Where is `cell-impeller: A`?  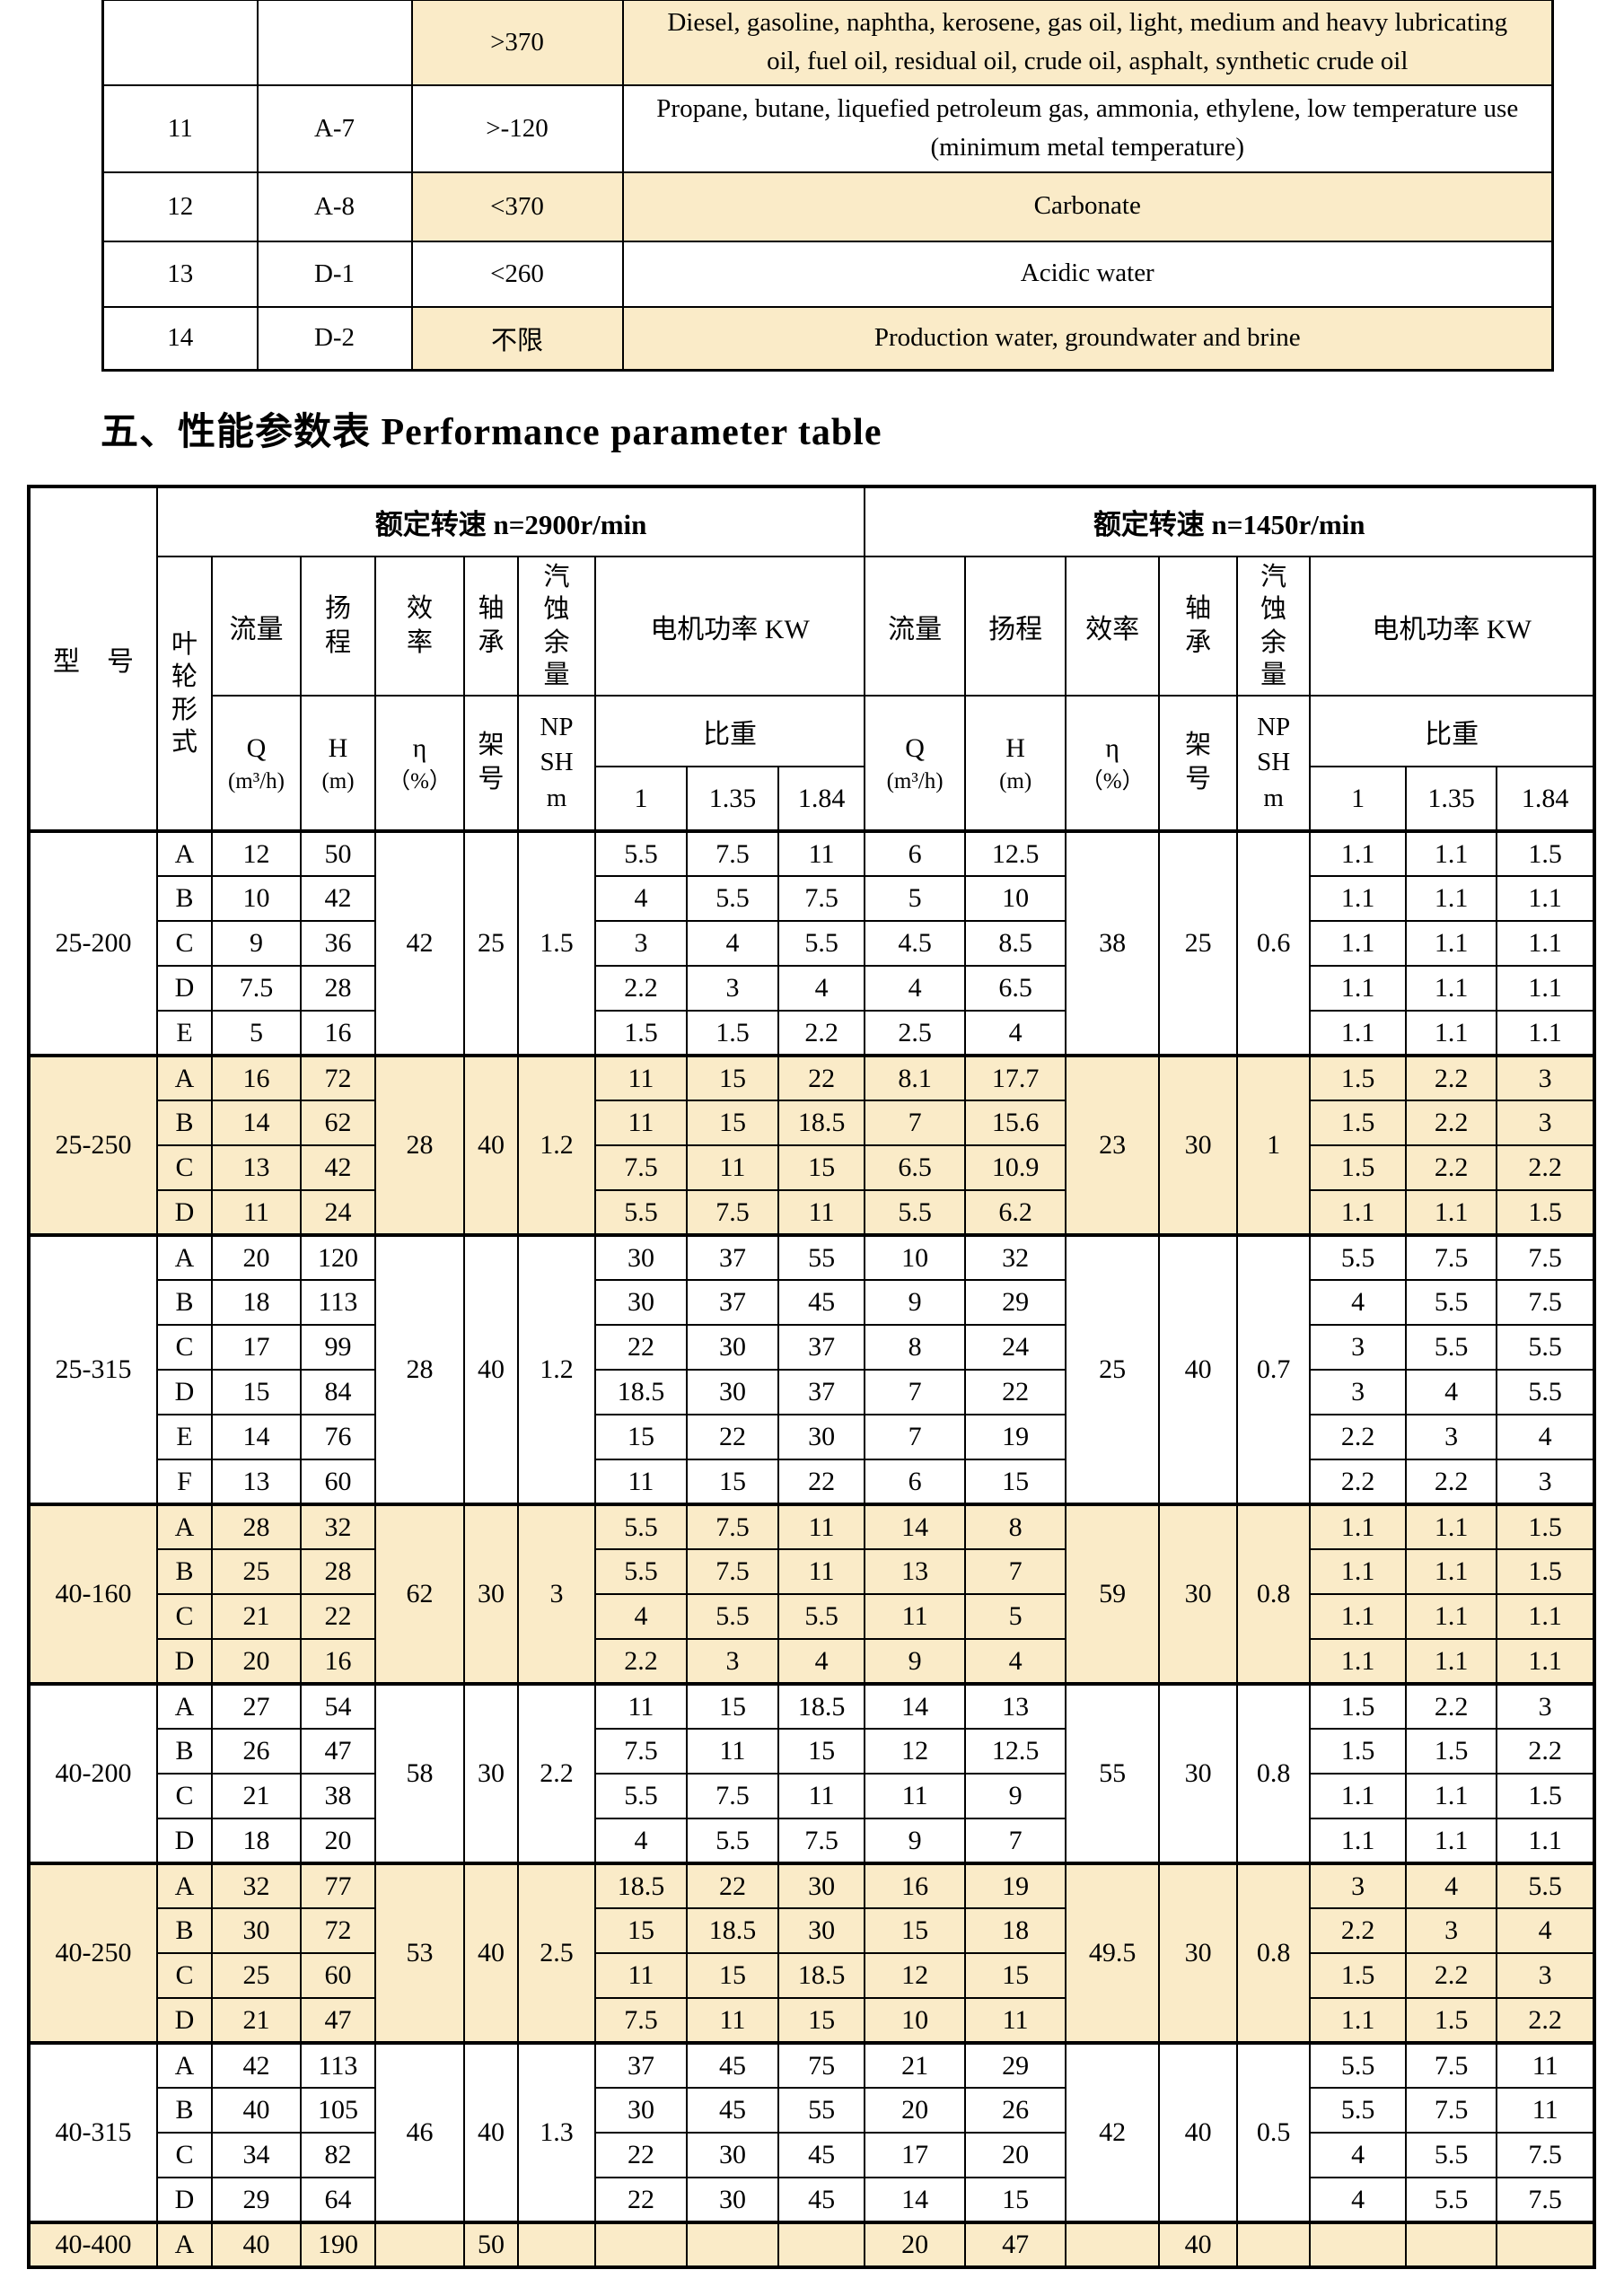 cell-impeller: A is located at coordinates (184, 1706).